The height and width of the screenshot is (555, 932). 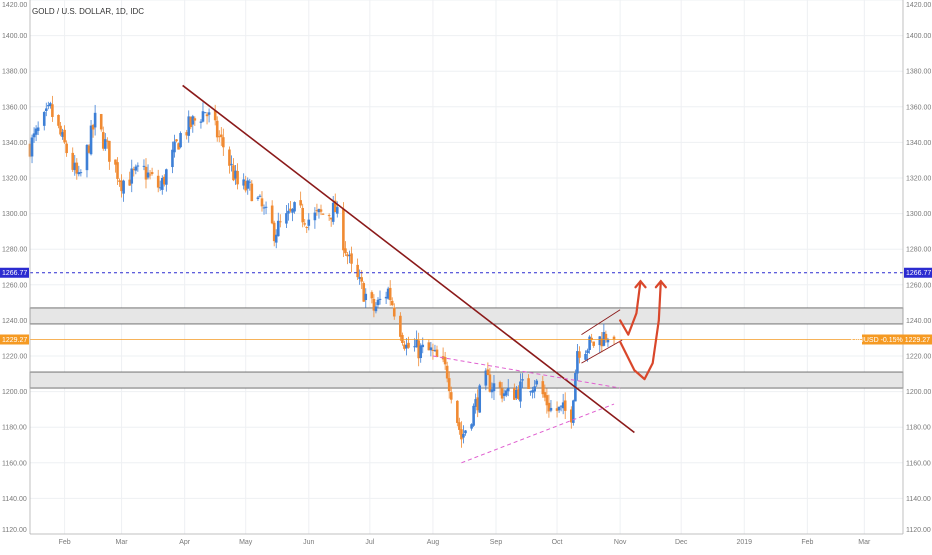 I want to click on y-tick-label-right: 1180.00, so click(x=918, y=428).